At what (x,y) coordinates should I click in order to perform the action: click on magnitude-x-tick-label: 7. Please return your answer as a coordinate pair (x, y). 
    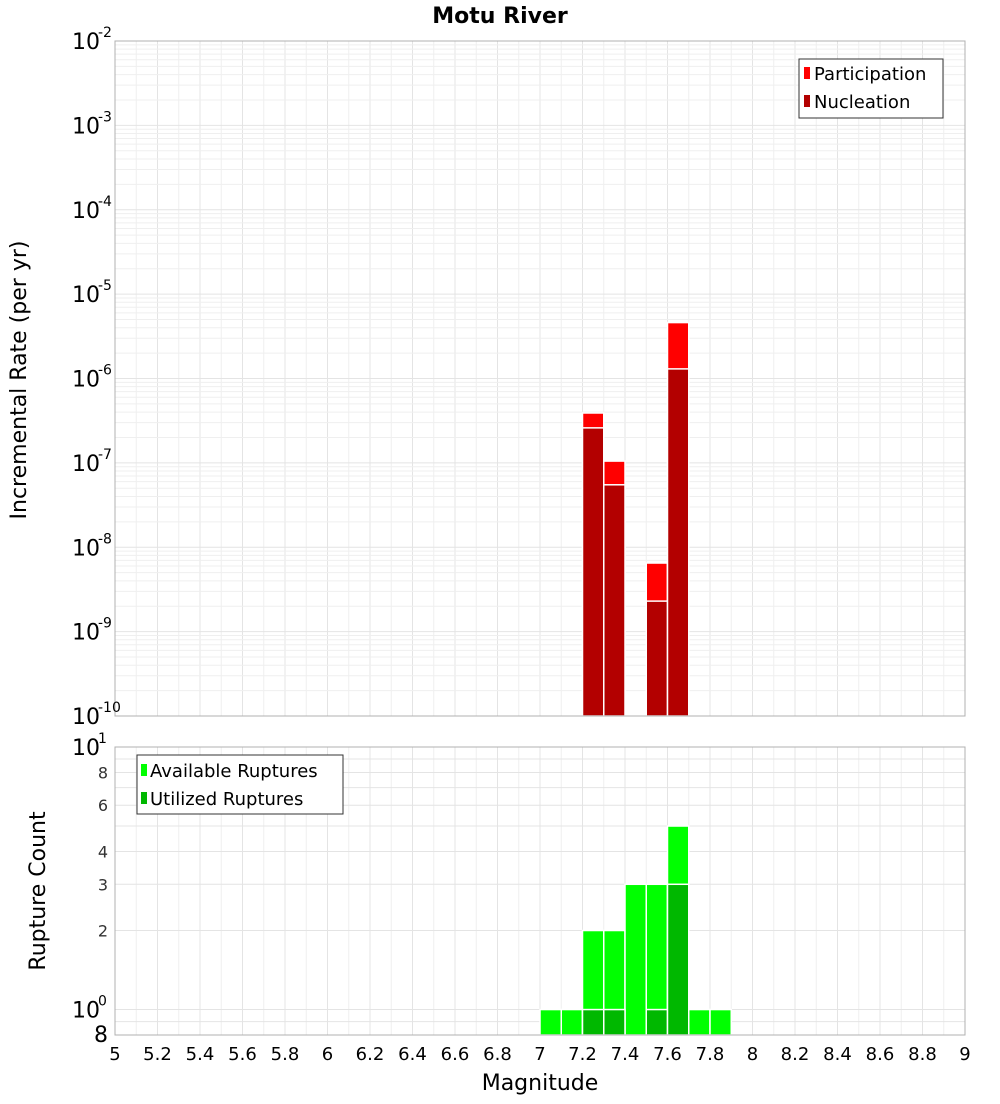
    Looking at the image, I should click on (539, 1054).